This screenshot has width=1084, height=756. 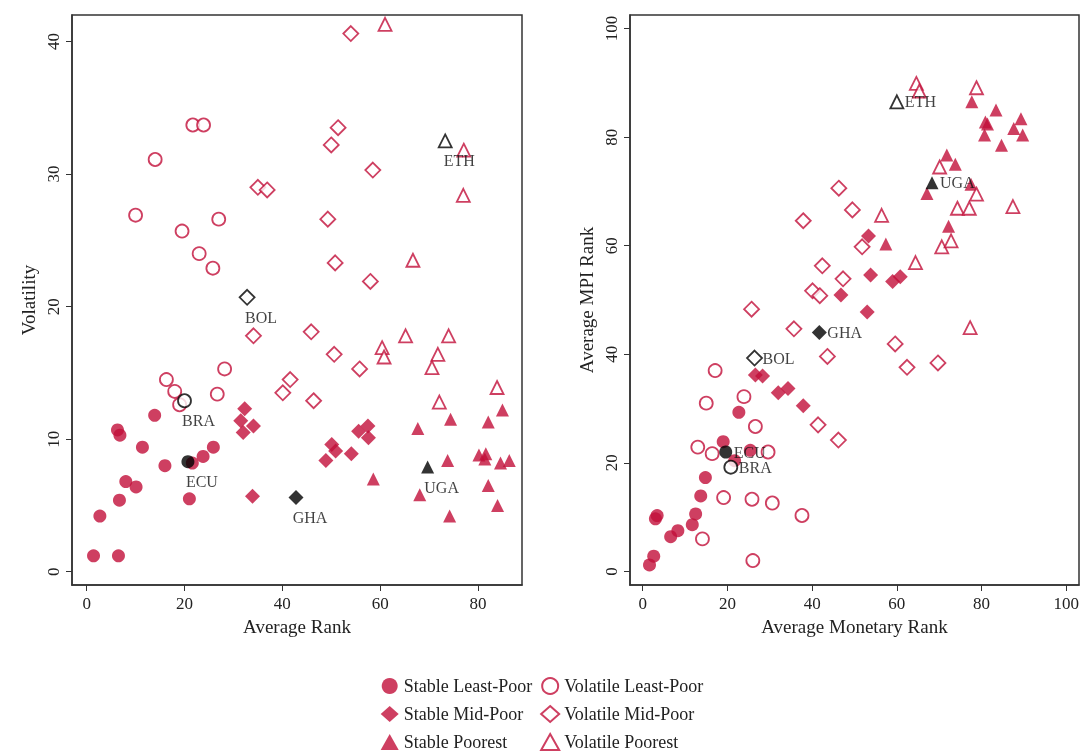 I want to click on legend-label: Stable Least-Poor, so click(x=468, y=686).